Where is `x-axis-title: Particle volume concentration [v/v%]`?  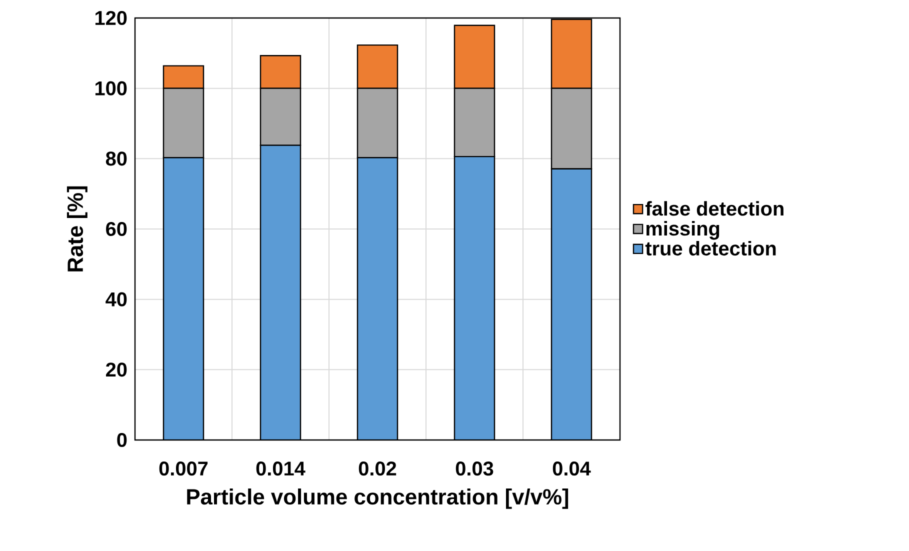 x-axis-title: Particle volume concentration [v/v%] is located at coordinates (377, 498).